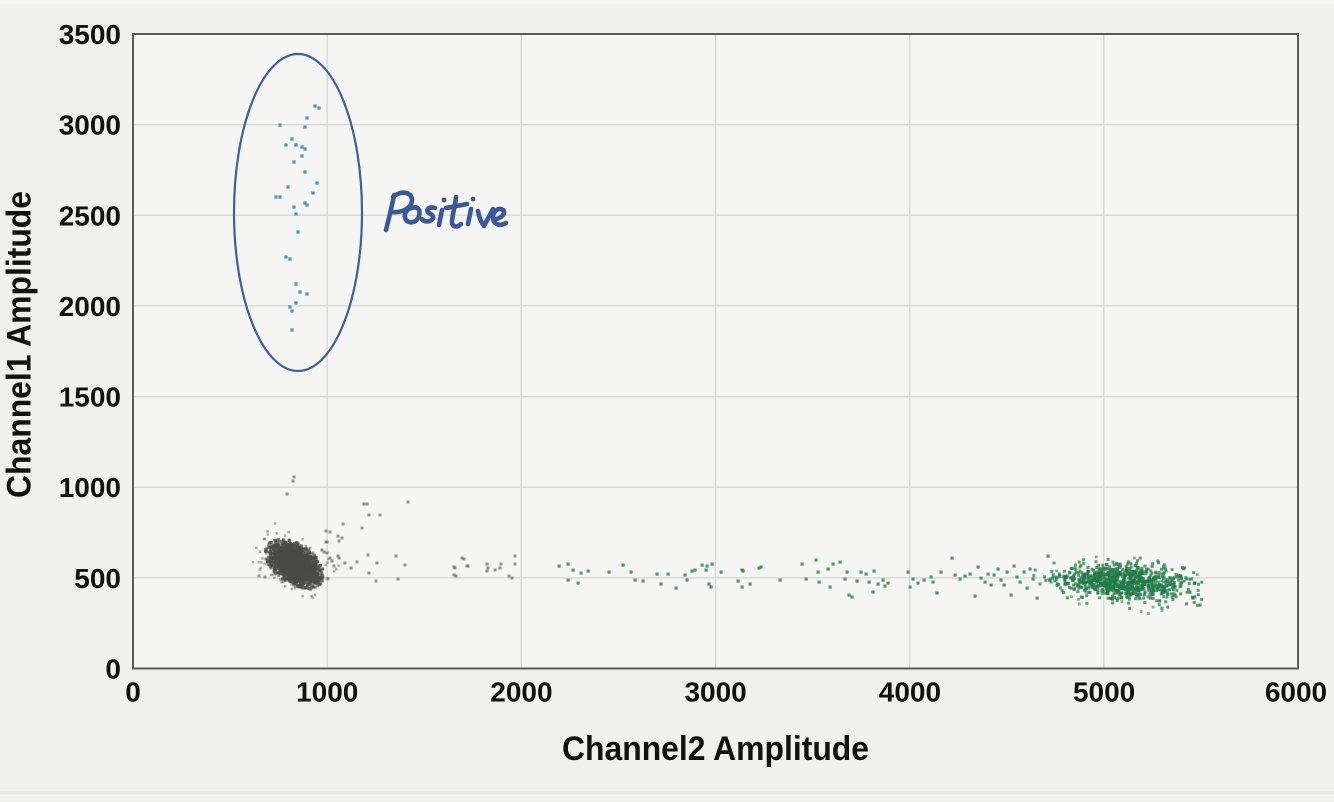 Image resolution: width=1334 pixels, height=802 pixels. Describe the element at coordinates (90, 215) in the screenshot. I see `svg-text: 2500` at that location.